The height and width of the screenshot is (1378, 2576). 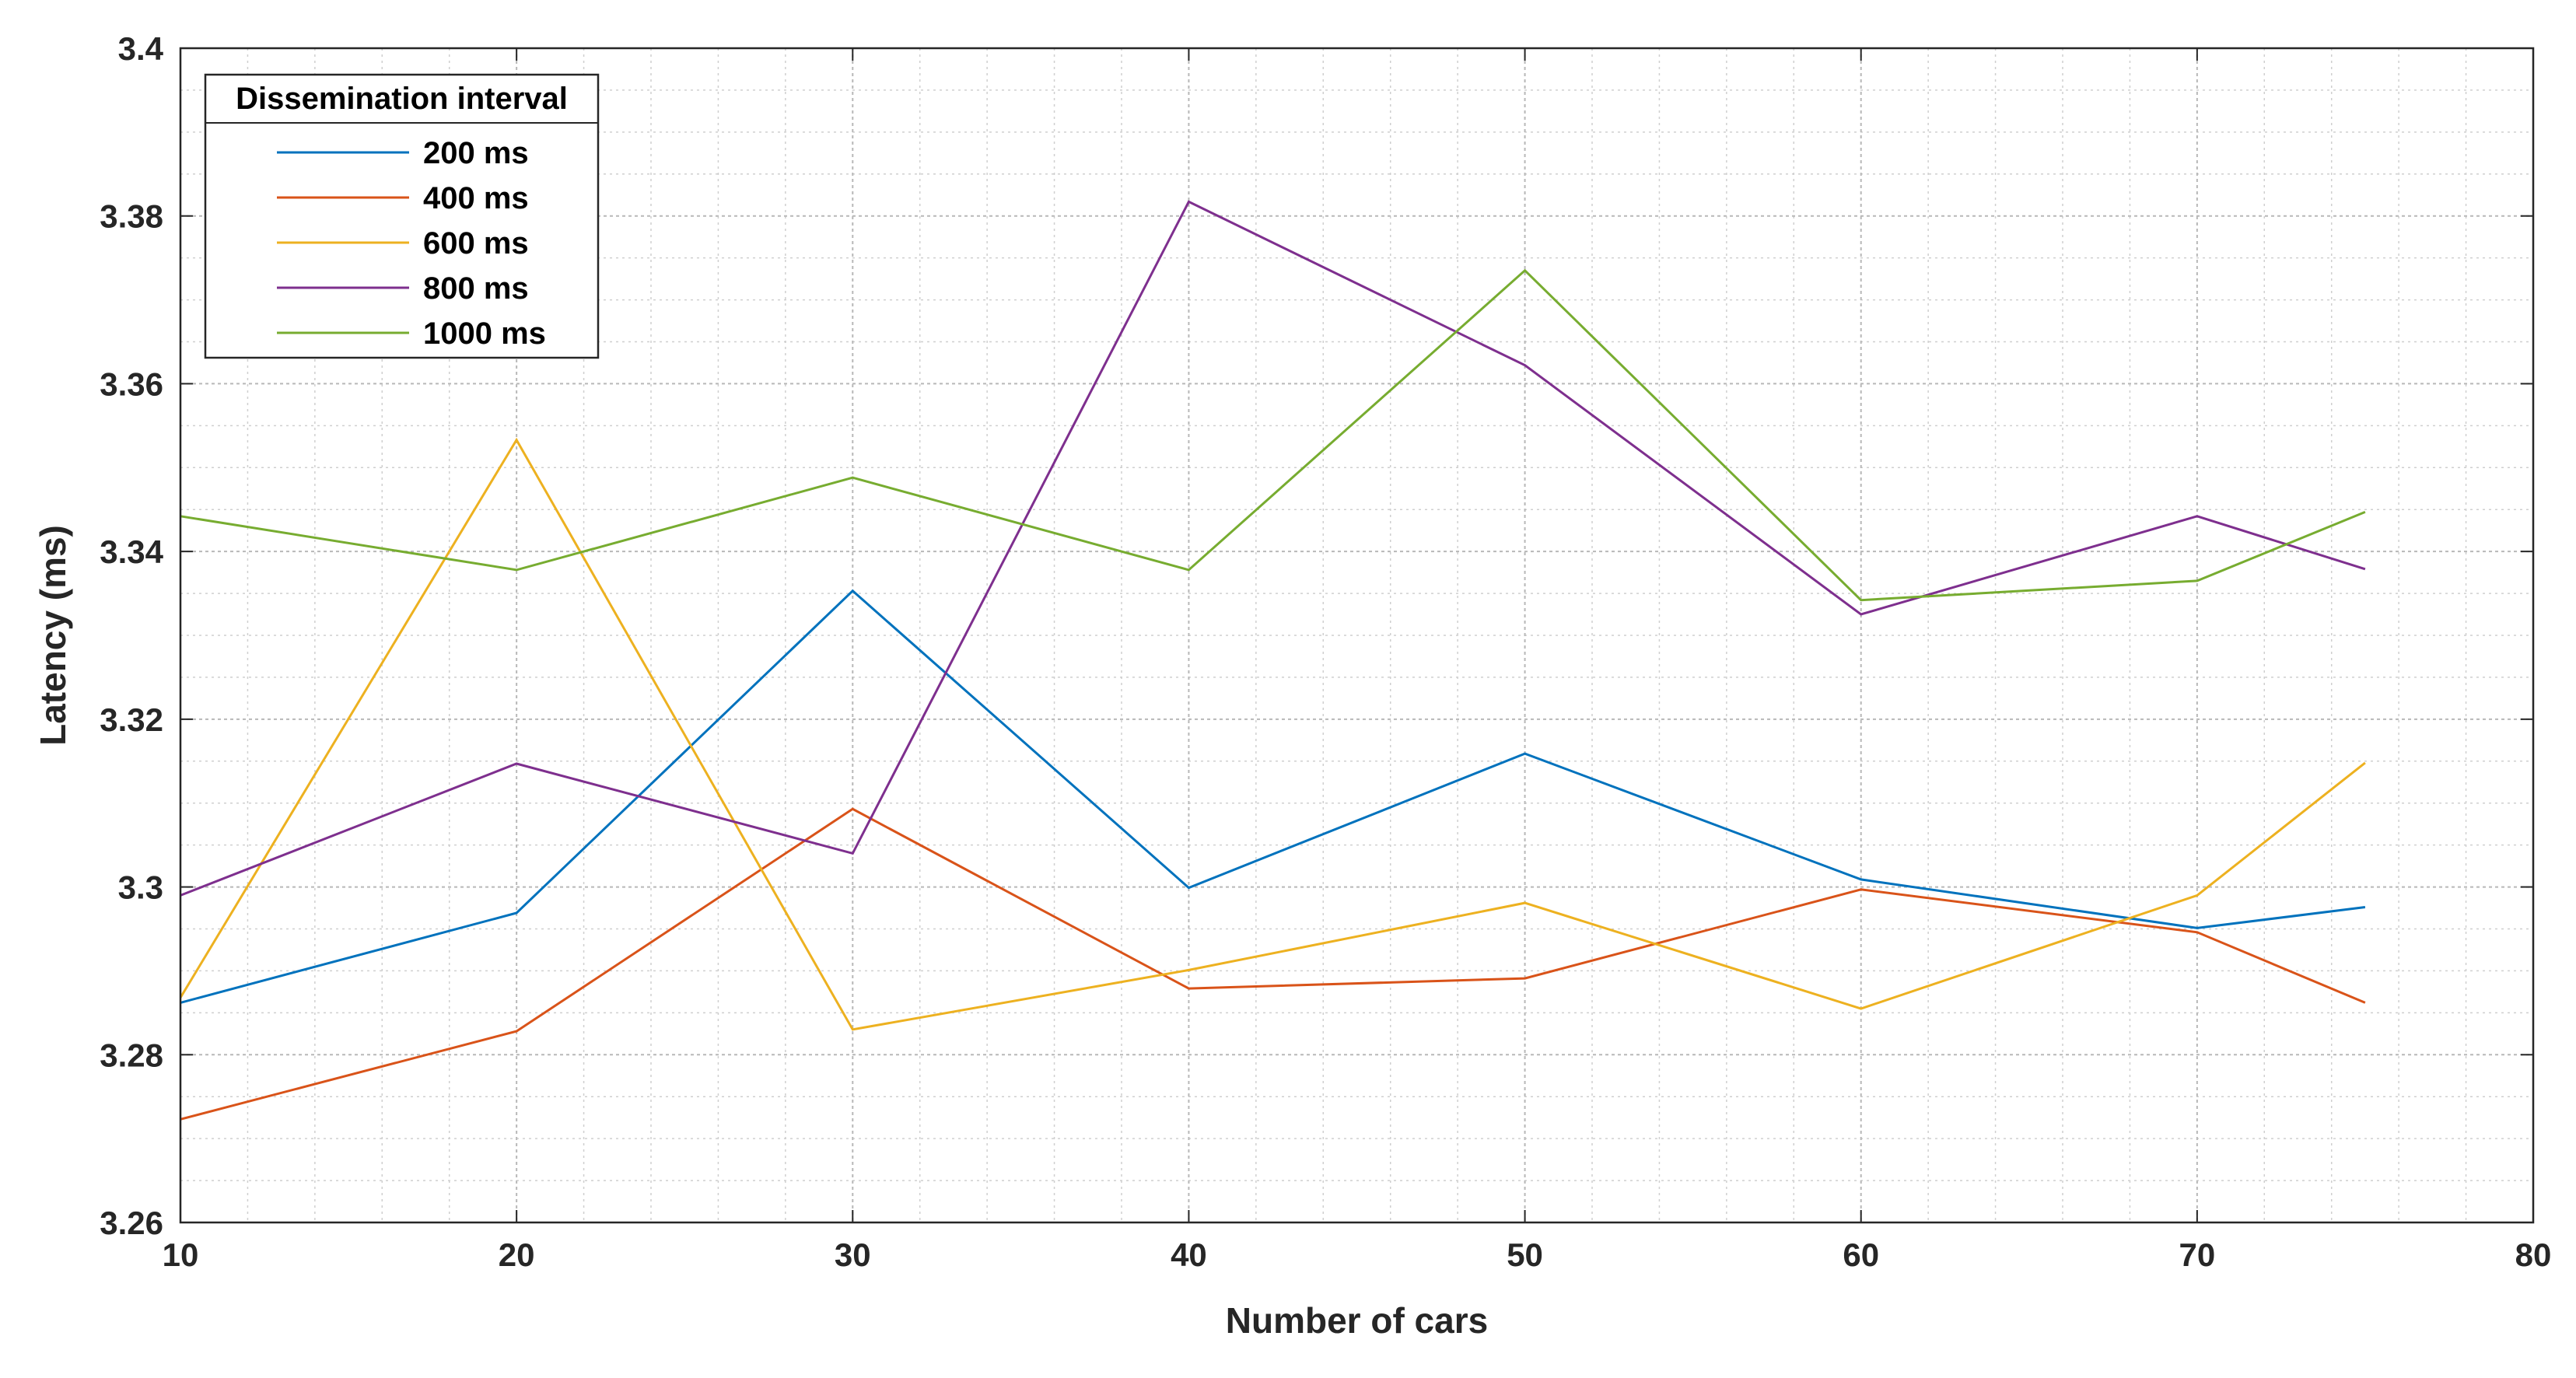 What do you see at coordinates (1525, 1254) in the screenshot?
I see `x-tick-label: 50` at bounding box center [1525, 1254].